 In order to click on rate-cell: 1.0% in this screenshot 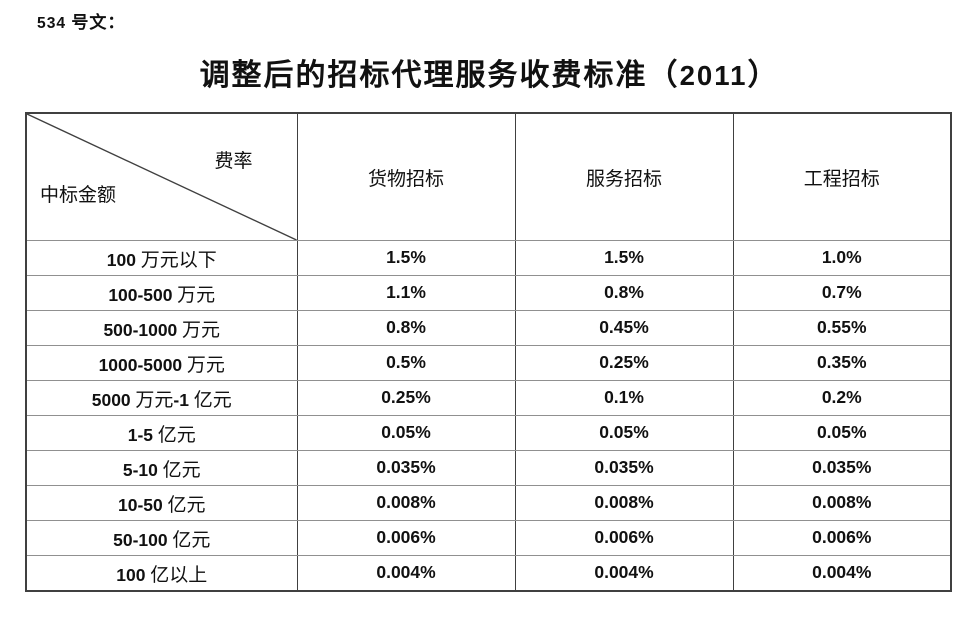, I will do `click(842, 258)`.